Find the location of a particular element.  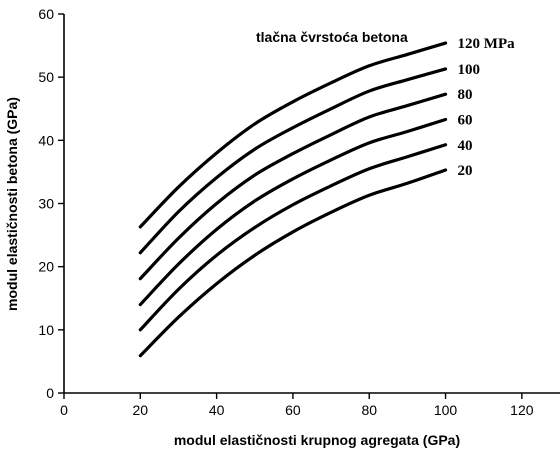

x-tick-label: 0 is located at coordinates (64, 410).